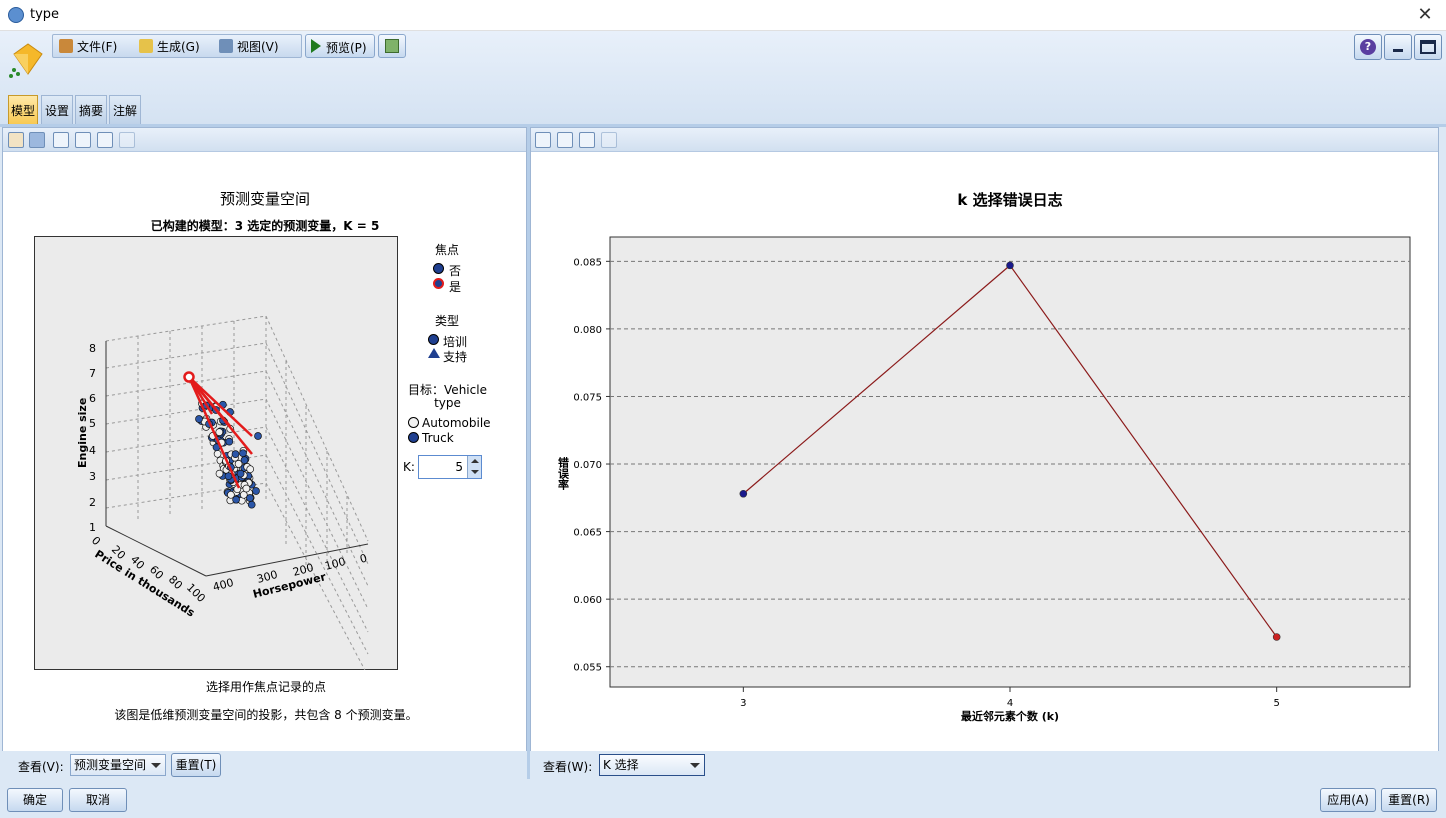 Image resolution: width=1446 pixels, height=818 pixels. What do you see at coordinates (563, 473) in the screenshot?
I see `y-axis-label: 错误率` at bounding box center [563, 473].